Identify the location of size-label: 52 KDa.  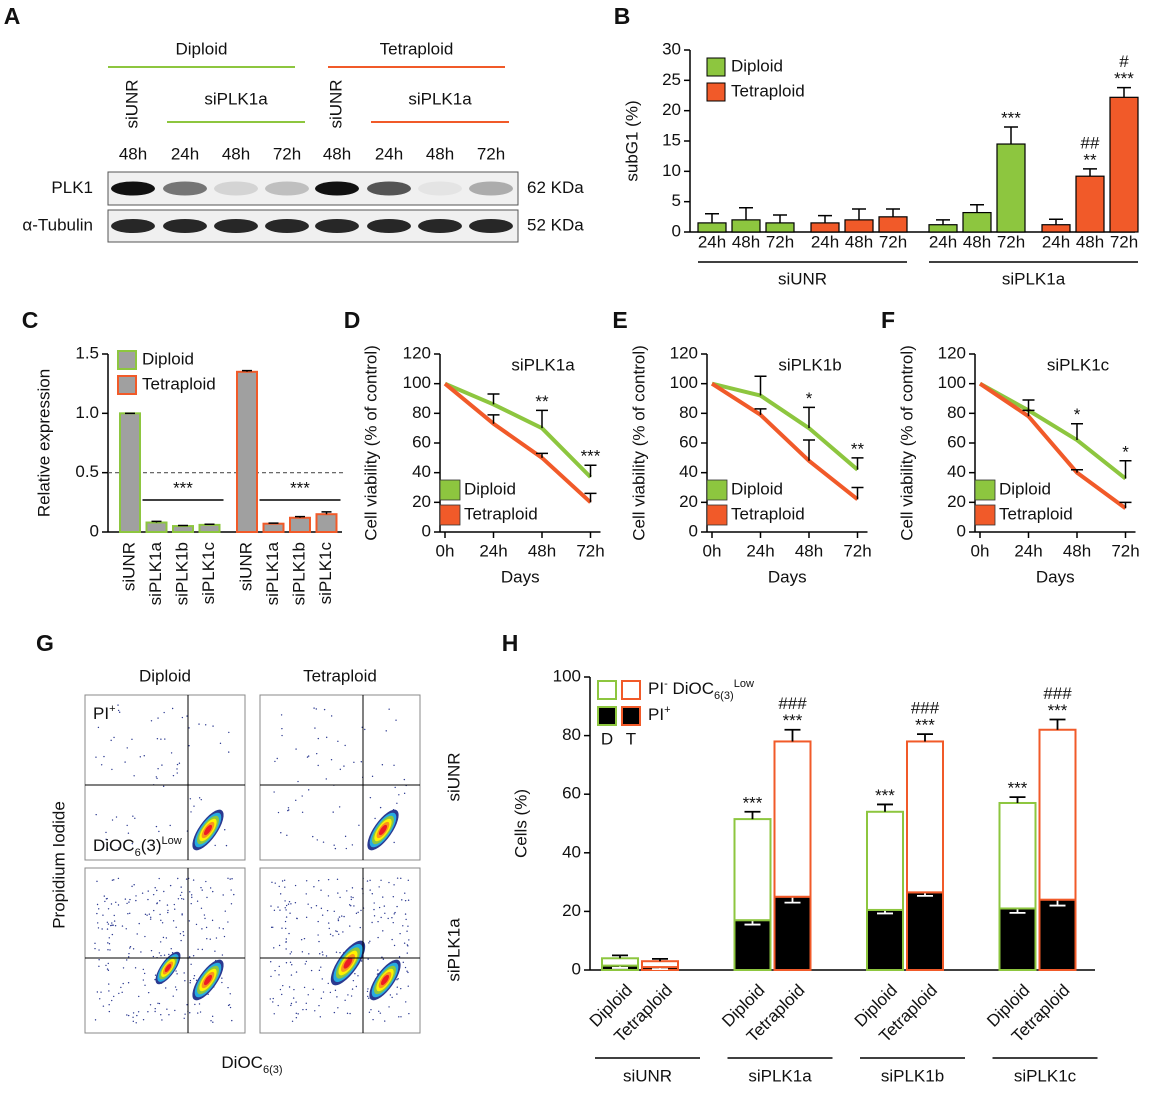
(555, 224).